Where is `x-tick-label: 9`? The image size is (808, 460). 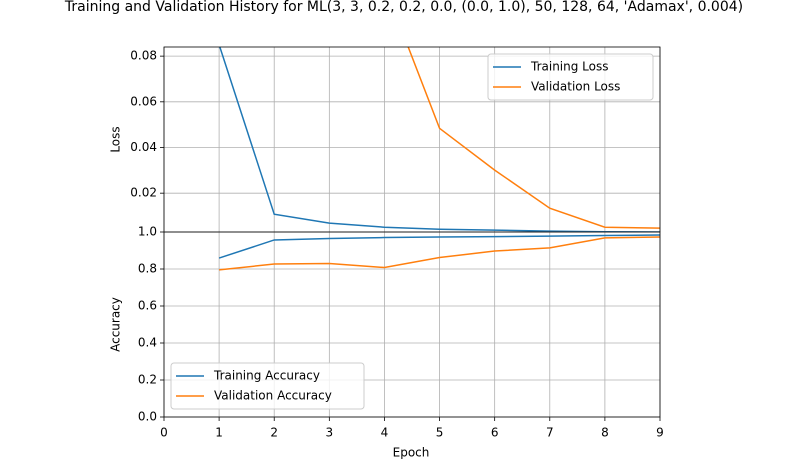 x-tick-label: 9 is located at coordinates (660, 433).